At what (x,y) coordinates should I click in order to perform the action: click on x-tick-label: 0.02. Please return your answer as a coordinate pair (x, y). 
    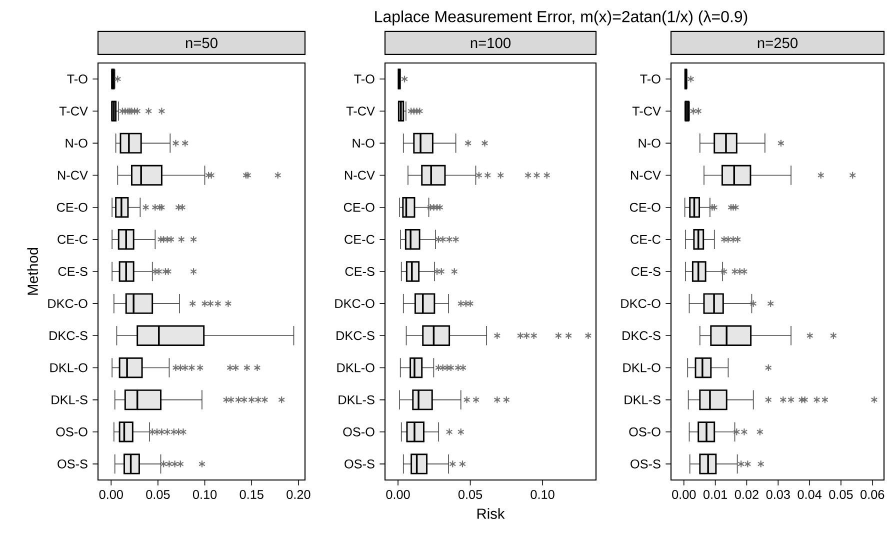
    Looking at the image, I should click on (746, 495).